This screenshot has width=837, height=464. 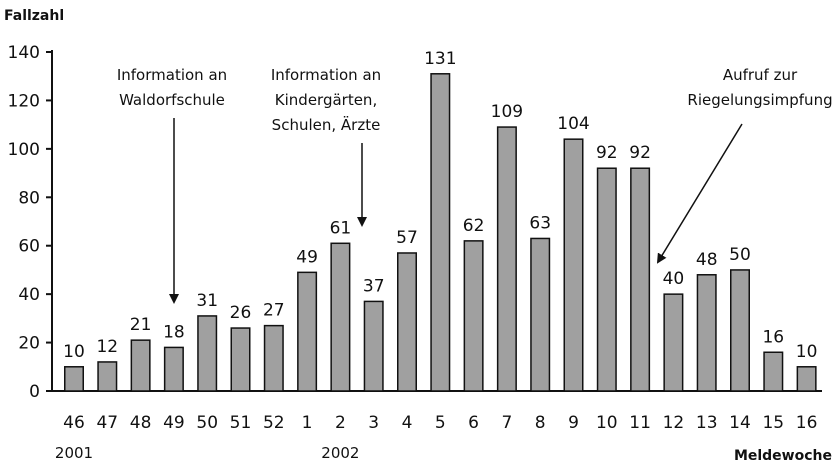 I want to click on x-axis-label: Meldewoche, so click(x=783, y=456).